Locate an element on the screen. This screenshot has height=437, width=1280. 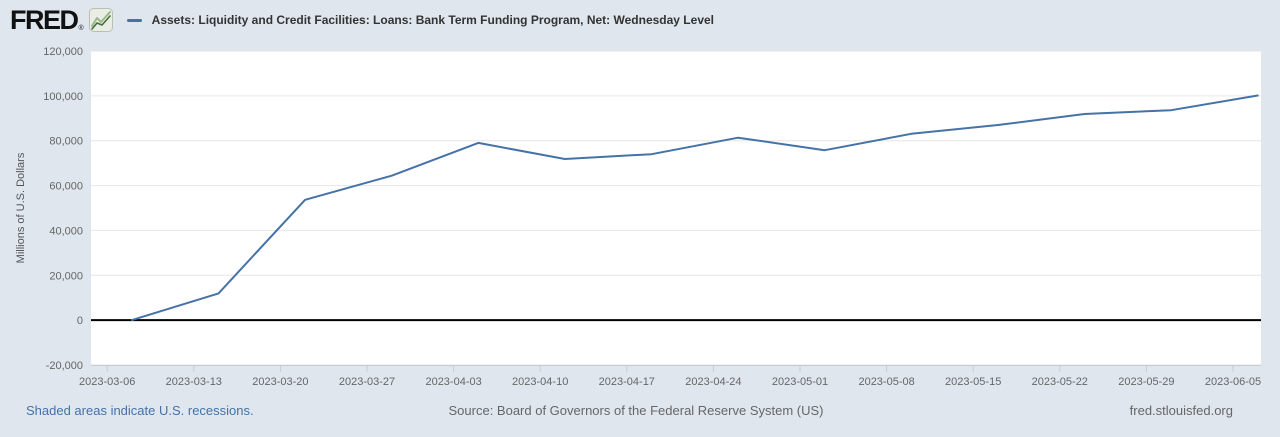
registered-mark: ® is located at coordinates (81, 28).